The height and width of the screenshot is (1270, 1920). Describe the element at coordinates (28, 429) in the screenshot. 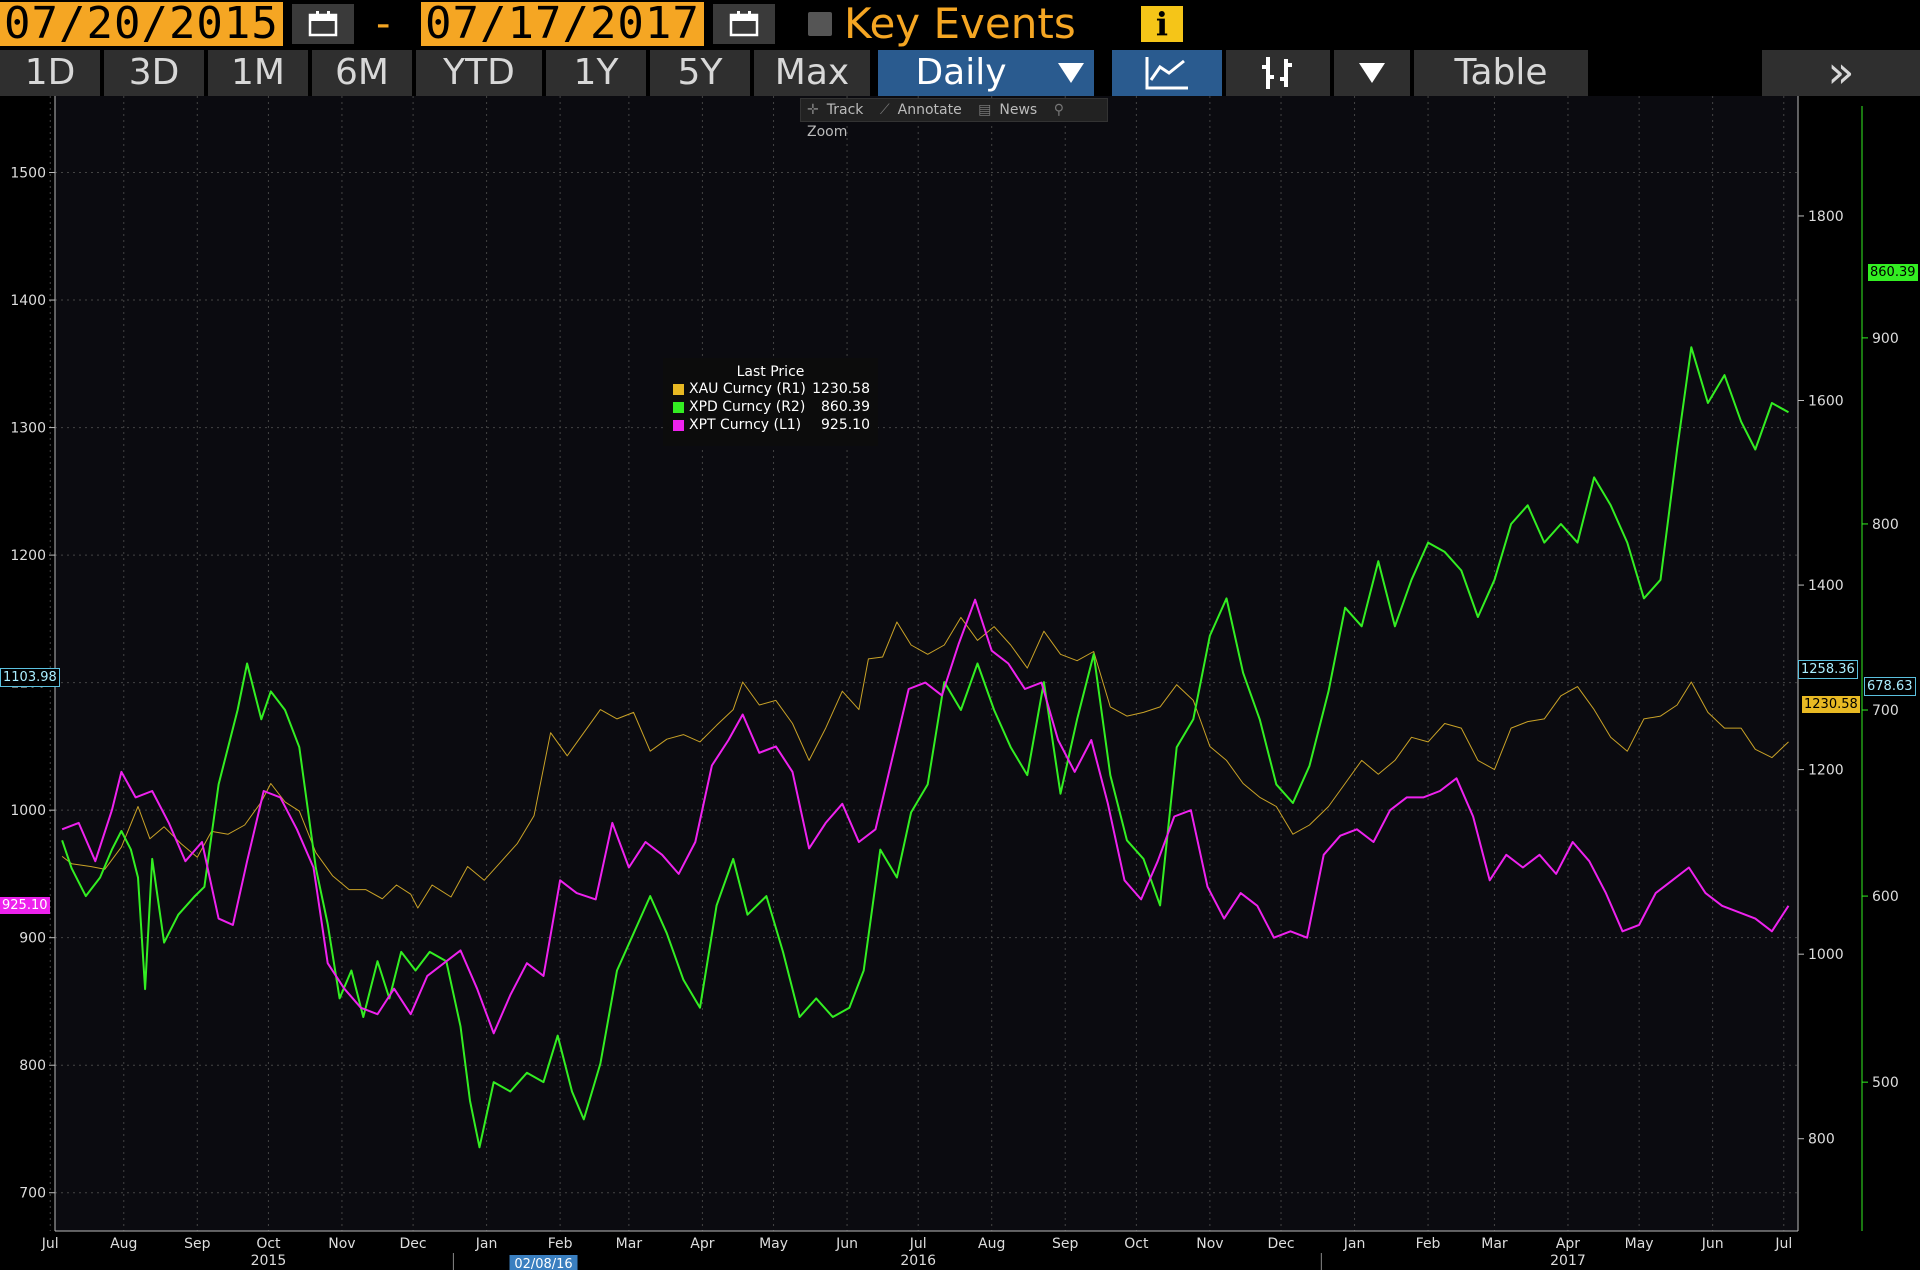

I see `l1-tick-label: 1300` at that location.